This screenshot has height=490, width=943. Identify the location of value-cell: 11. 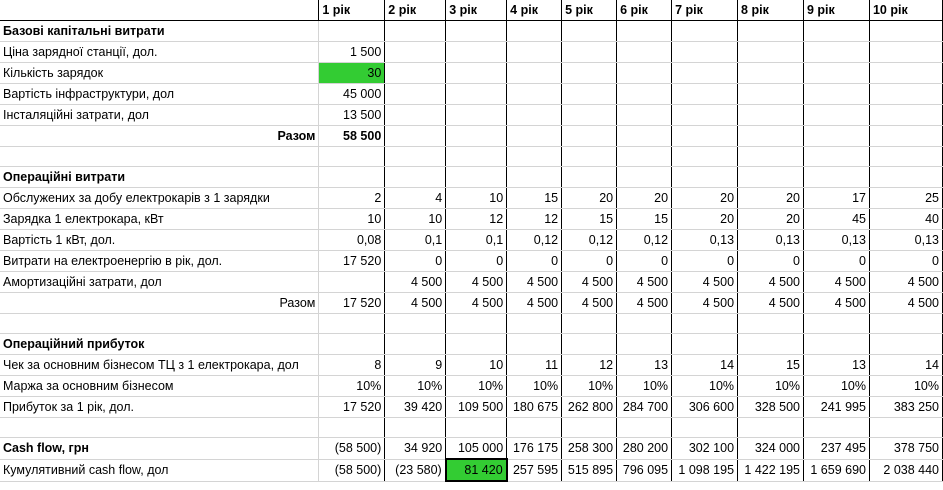
(534, 365).